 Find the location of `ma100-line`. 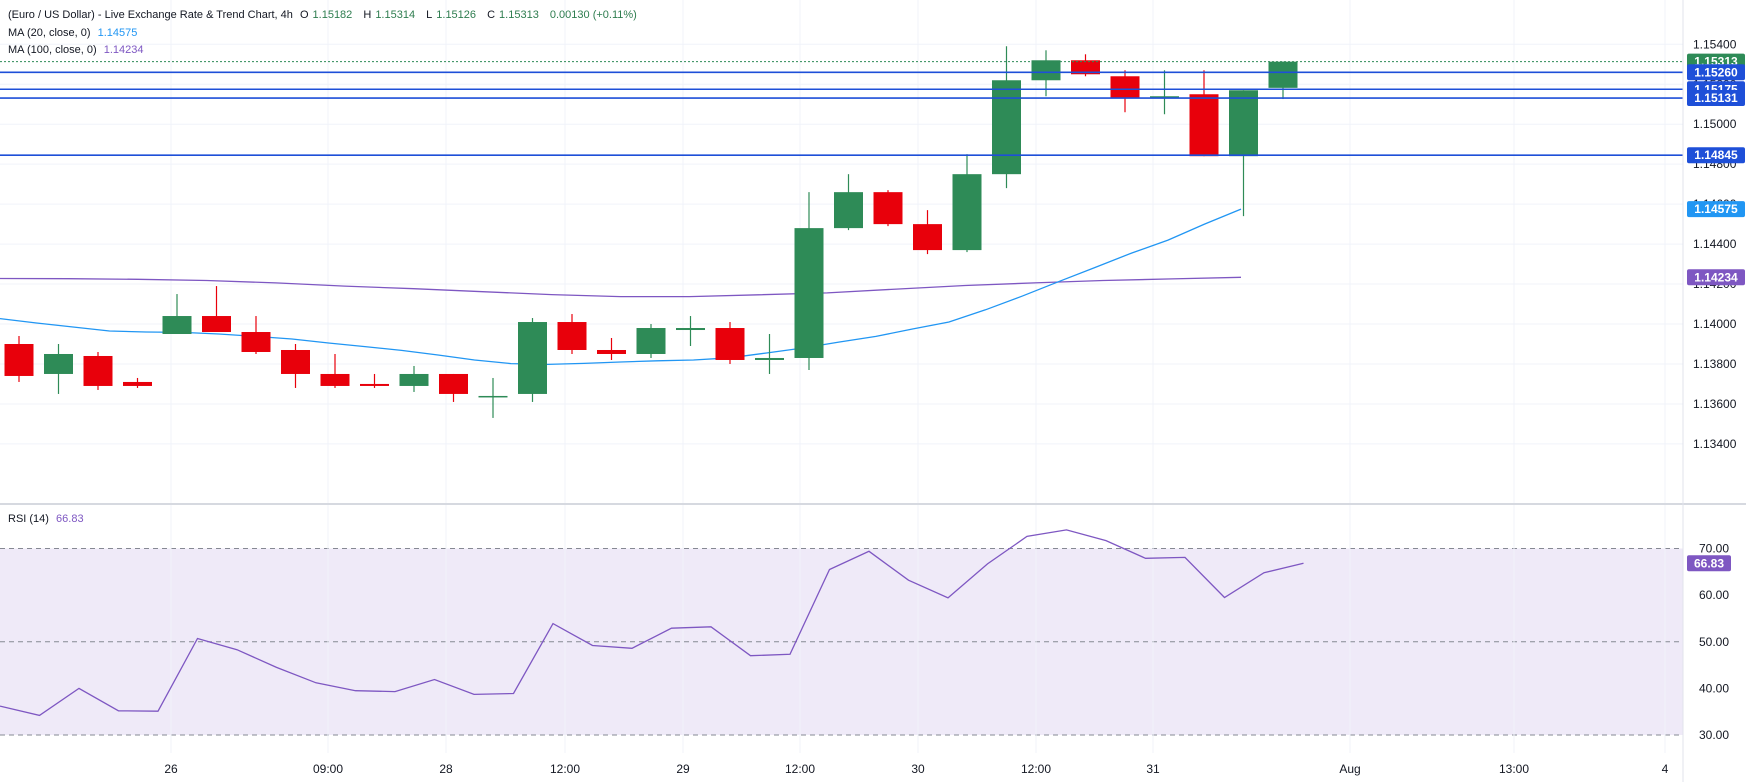

ma100-line is located at coordinates (621, 287).